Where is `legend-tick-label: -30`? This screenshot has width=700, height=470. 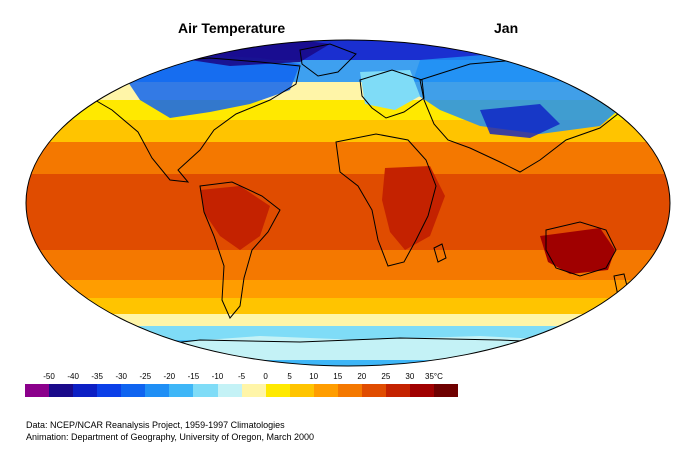
legend-tick-label: -30 is located at coordinates (121, 376).